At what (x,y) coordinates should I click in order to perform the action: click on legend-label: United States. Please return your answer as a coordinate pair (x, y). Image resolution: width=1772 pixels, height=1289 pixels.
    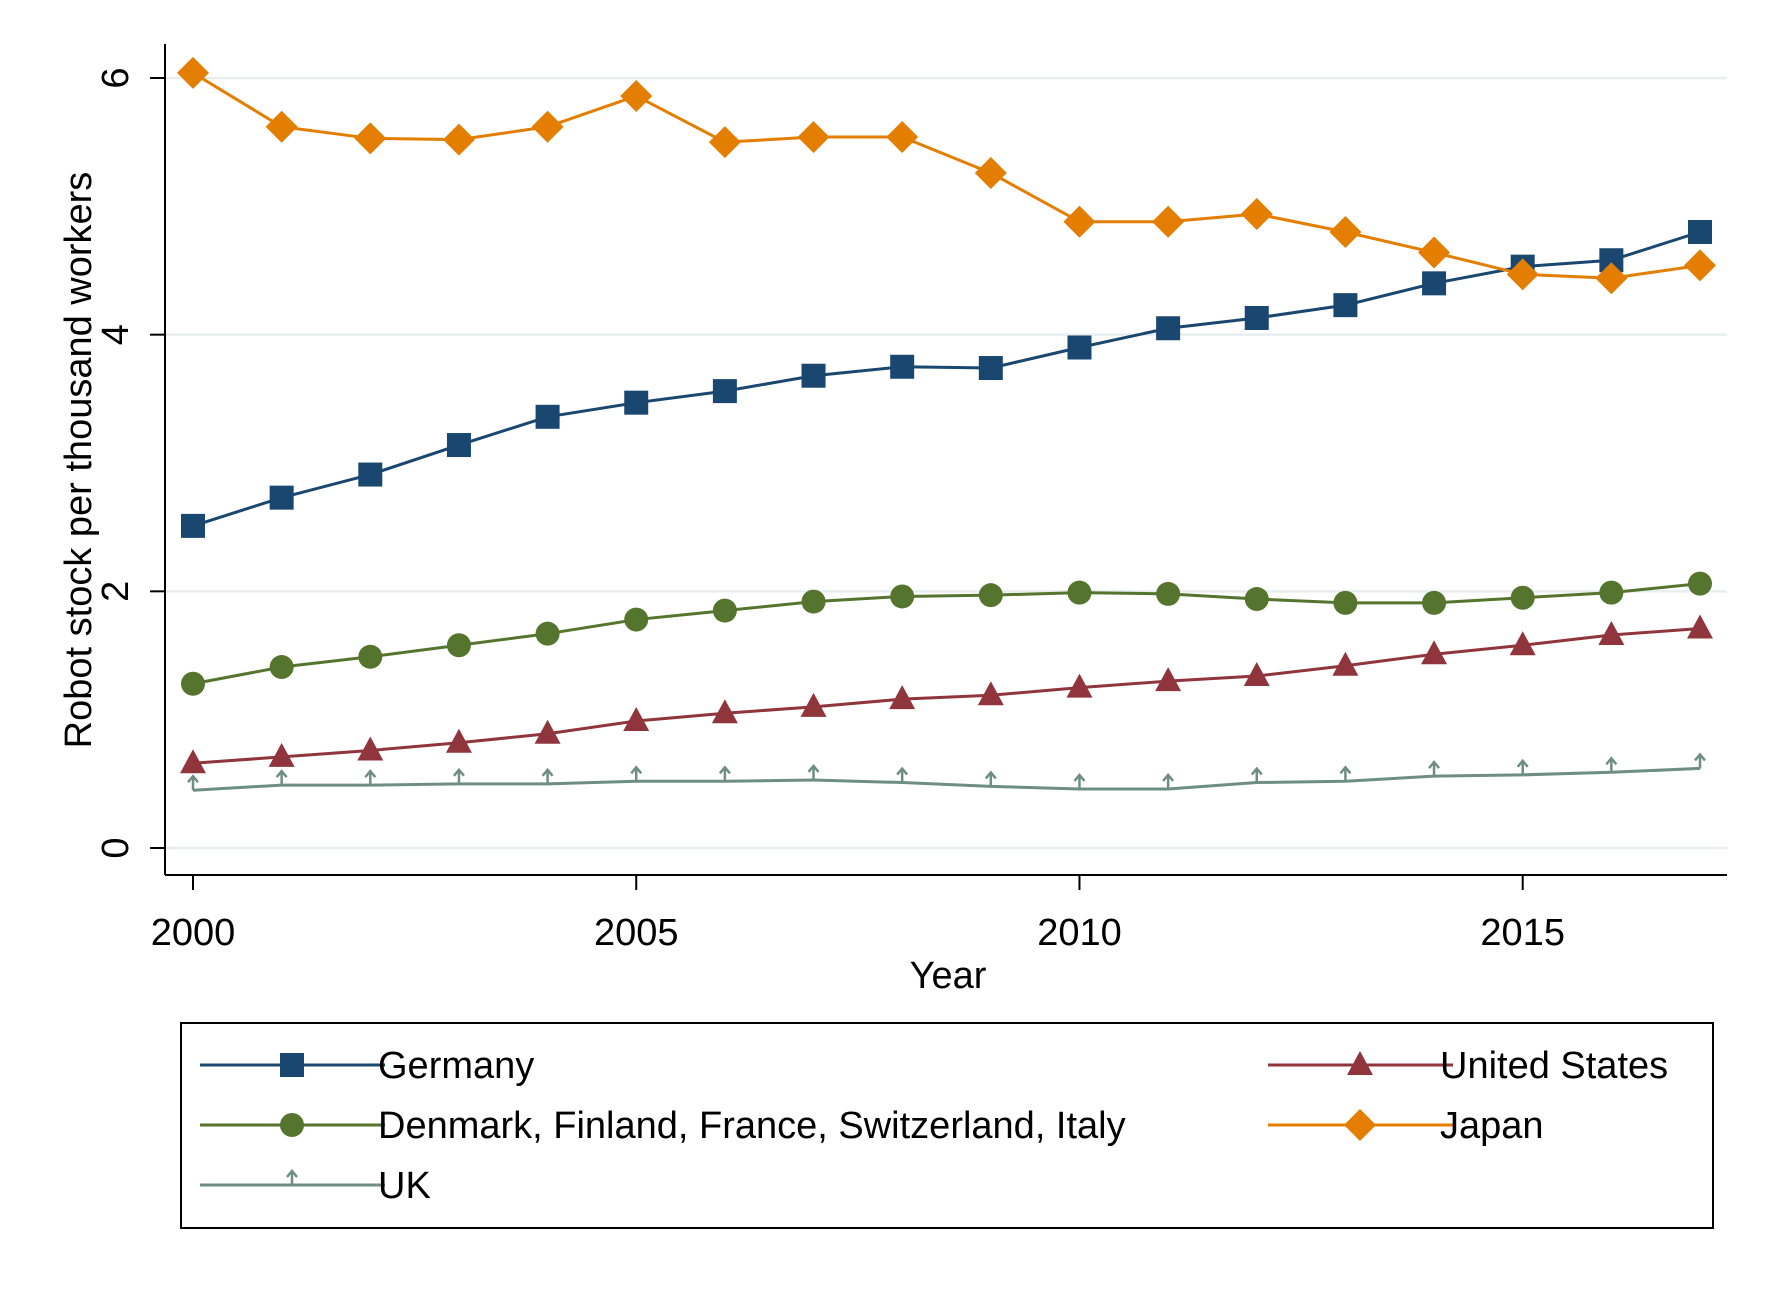
    Looking at the image, I should click on (1554, 1066).